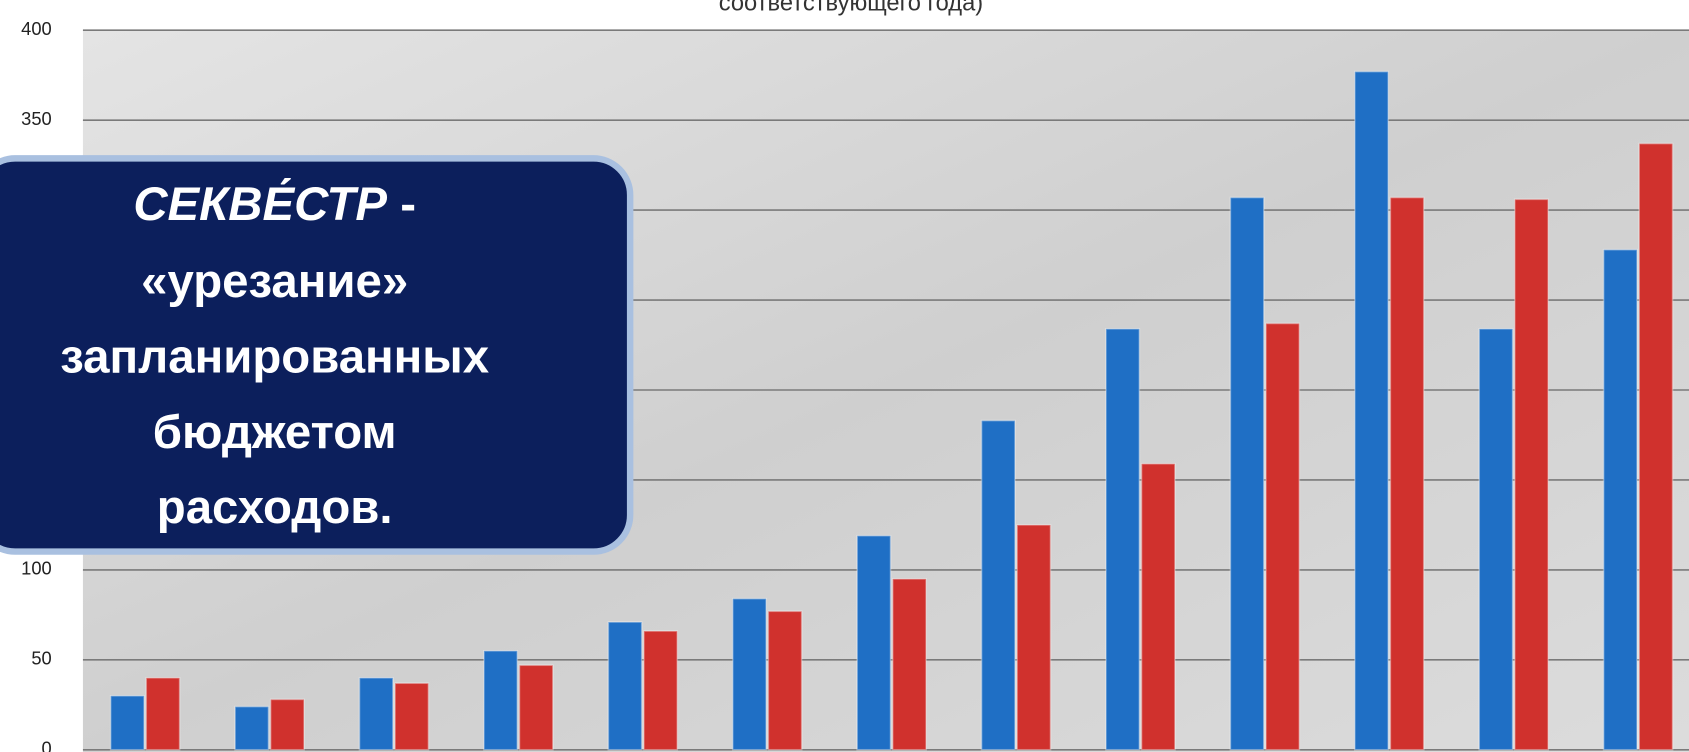 The image size is (1689, 752). What do you see at coordinates (41, 658) in the screenshot?
I see `y-tick-label: 50` at bounding box center [41, 658].